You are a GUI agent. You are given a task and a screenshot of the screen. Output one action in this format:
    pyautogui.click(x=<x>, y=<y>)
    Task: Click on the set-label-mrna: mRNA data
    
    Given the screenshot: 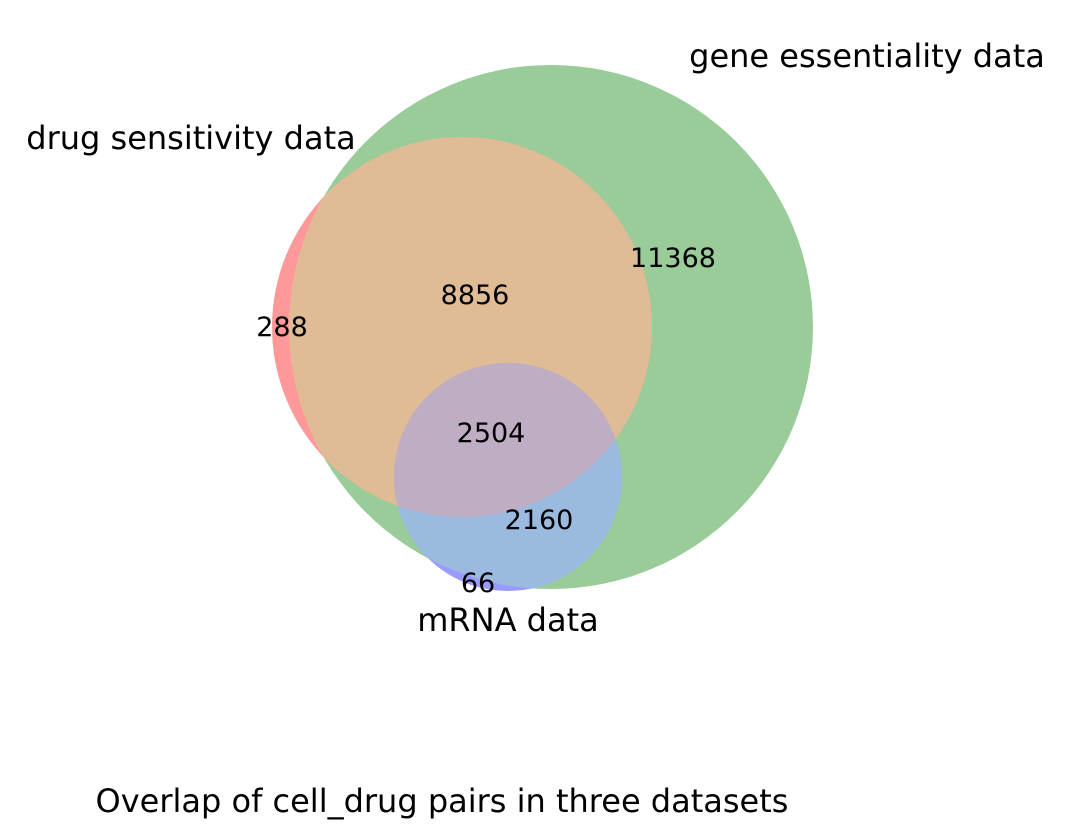 What is the action you would take?
    pyautogui.click(x=507, y=620)
    